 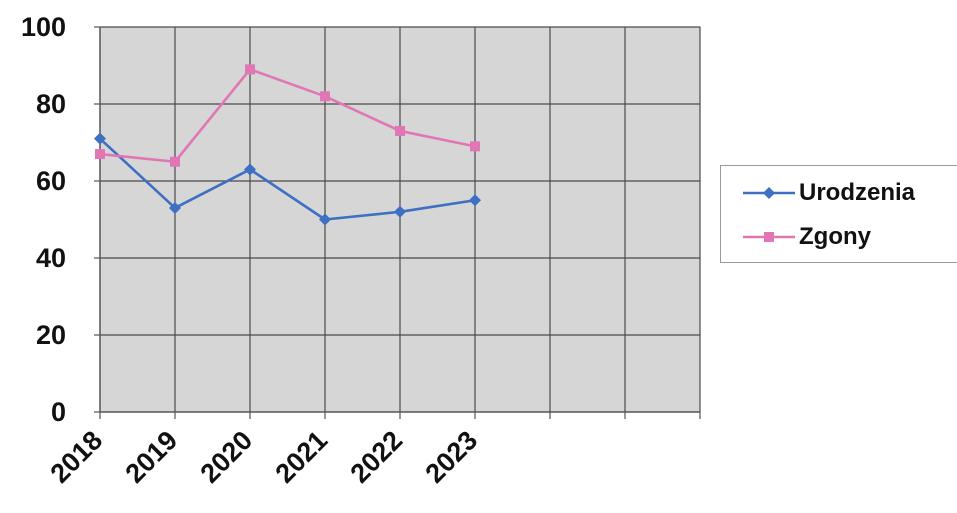 I want to click on legend-label: Zgony, so click(x=835, y=236).